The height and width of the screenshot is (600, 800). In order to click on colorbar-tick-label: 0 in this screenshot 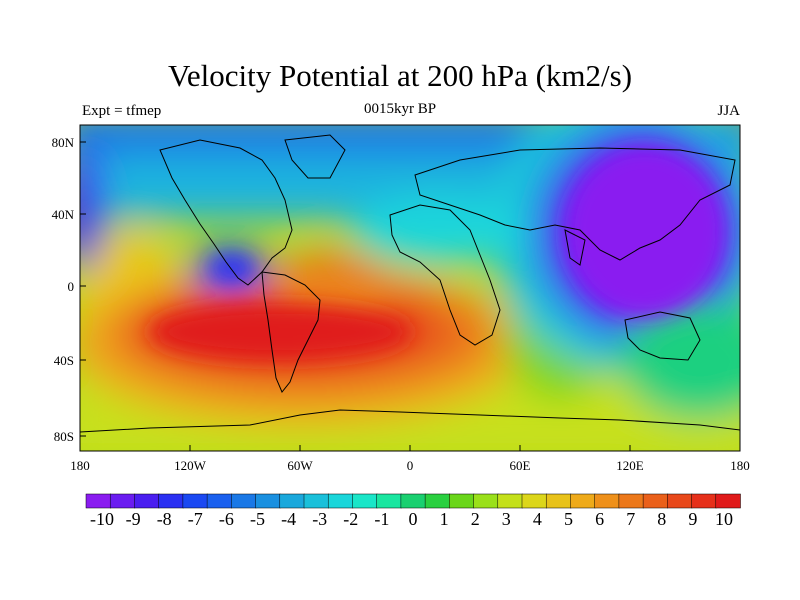, I will do `click(413, 519)`.